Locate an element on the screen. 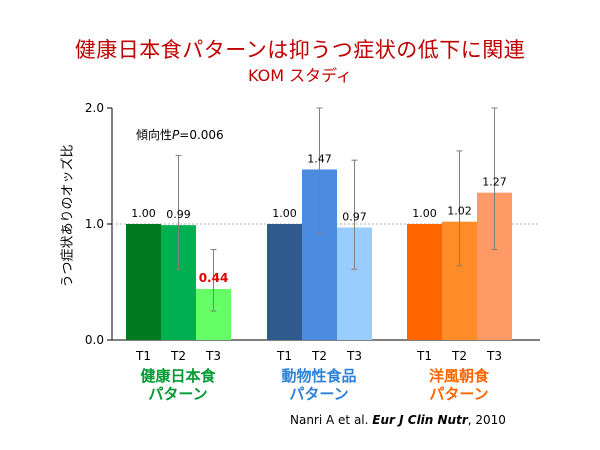 Image resolution: width=600 pixels, height=450 pixels. trend-p-symbol: P is located at coordinates (176, 135).